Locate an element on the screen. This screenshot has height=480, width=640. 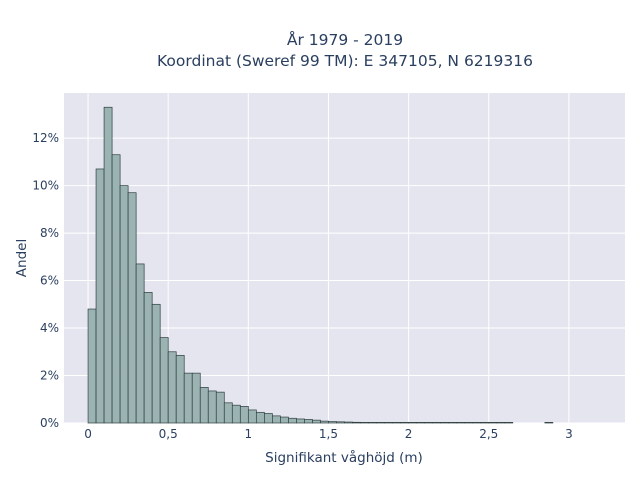
x-axis-title: Signifikant våghöjd (m) is located at coordinates (344, 457).